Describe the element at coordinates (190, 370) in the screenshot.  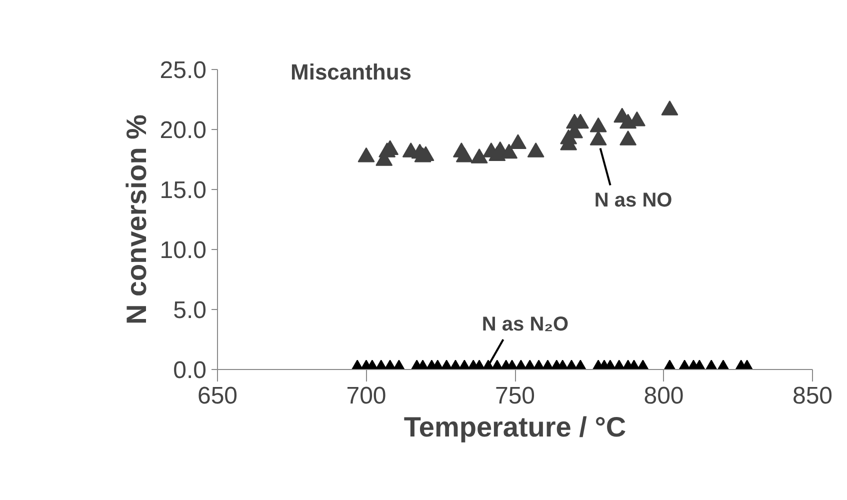
I see `y-tick-label: 0.0` at that location.